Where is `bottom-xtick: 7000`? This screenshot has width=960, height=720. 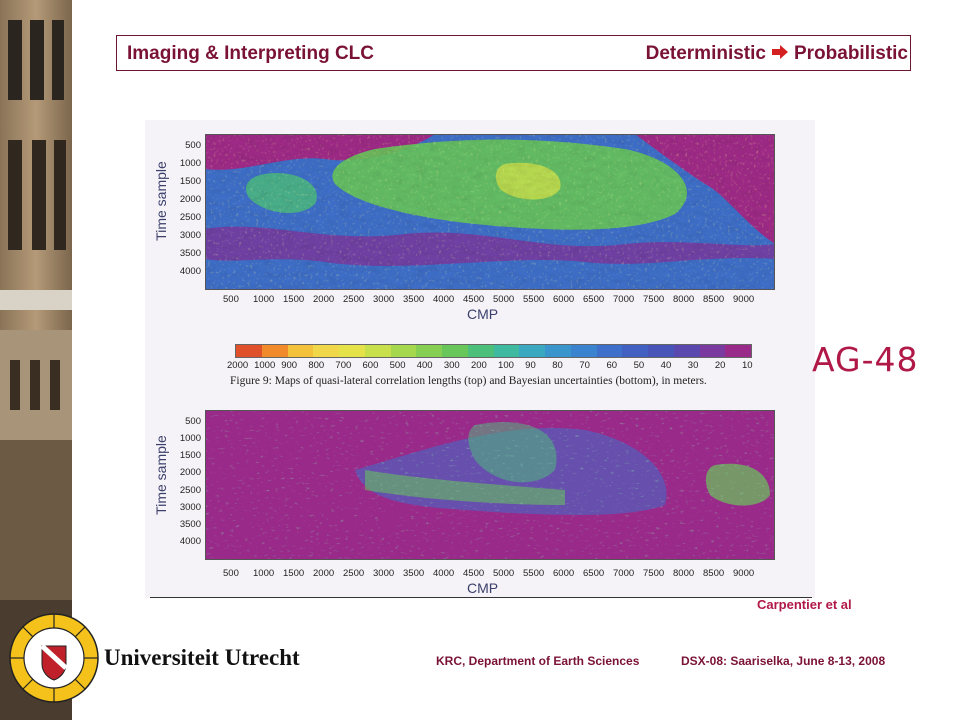 bottom-xtick: 7000 is located at coordinates (624, 573).